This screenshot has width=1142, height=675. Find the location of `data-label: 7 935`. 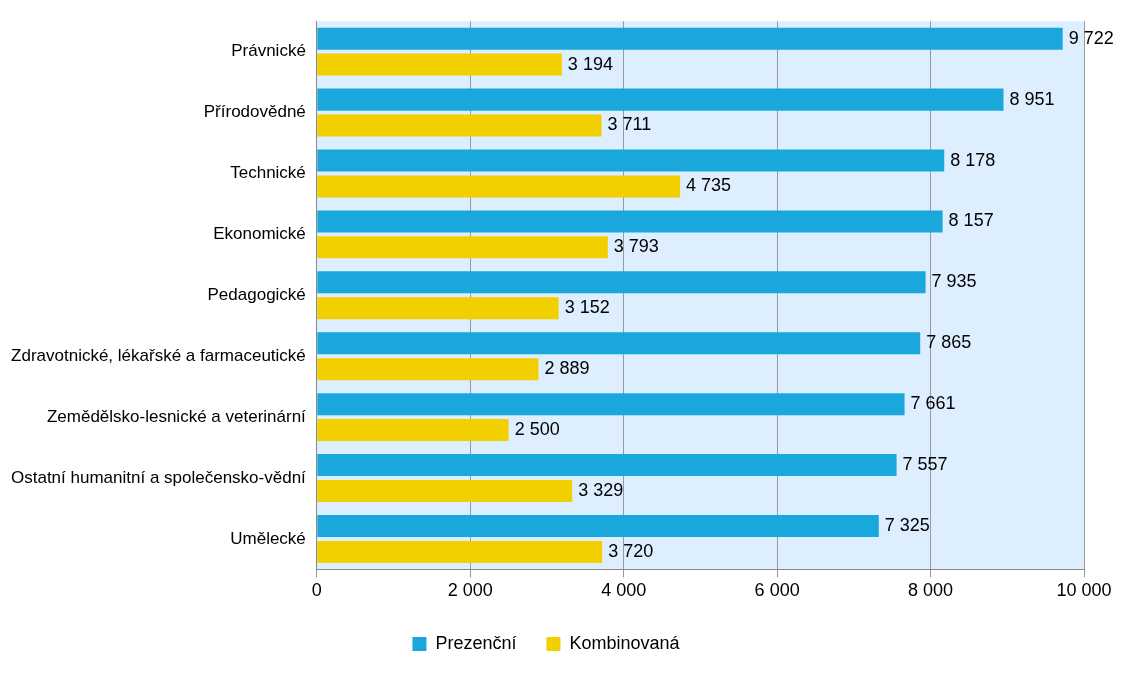

data-label: 7 935 is located at coordinates (954, 281).